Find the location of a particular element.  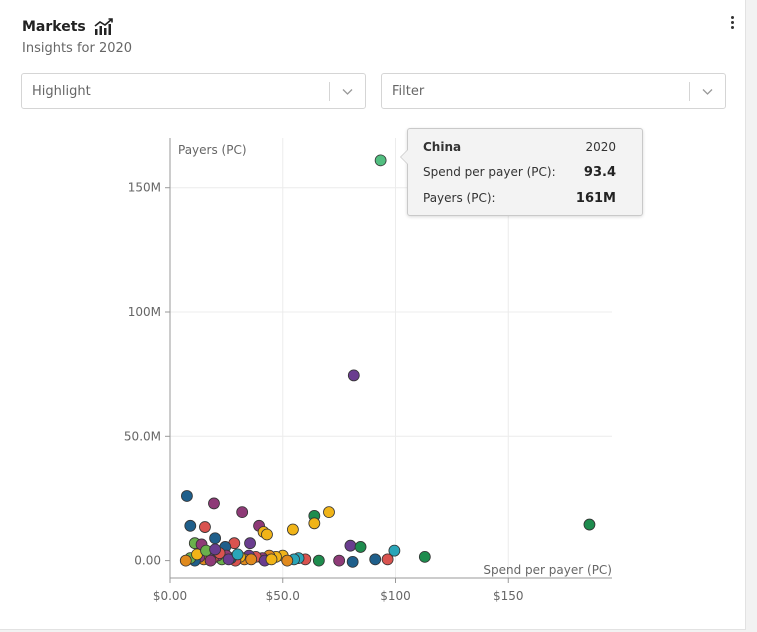

highlight-placeholder: Highlight is located at coordinates (61, 91).